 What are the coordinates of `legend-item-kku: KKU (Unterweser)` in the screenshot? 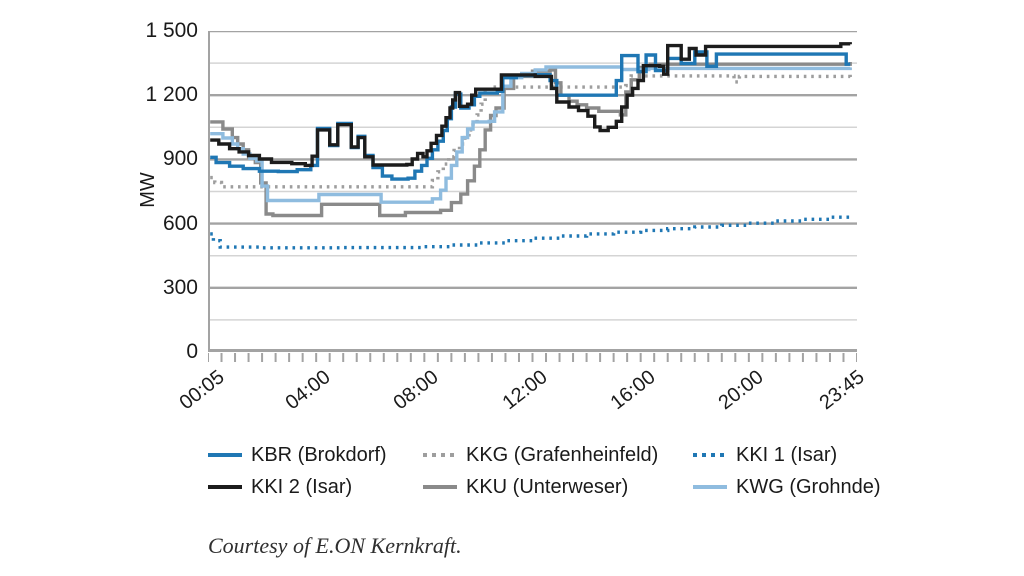 It's located at (525, 487).